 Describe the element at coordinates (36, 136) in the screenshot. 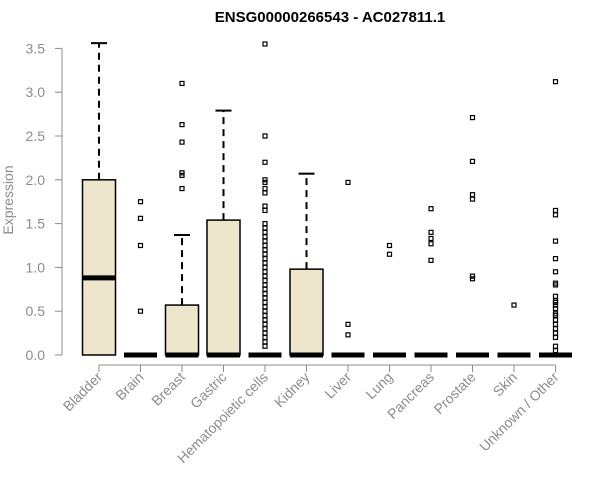

I see `y-tick-label: 2.5` at that location.